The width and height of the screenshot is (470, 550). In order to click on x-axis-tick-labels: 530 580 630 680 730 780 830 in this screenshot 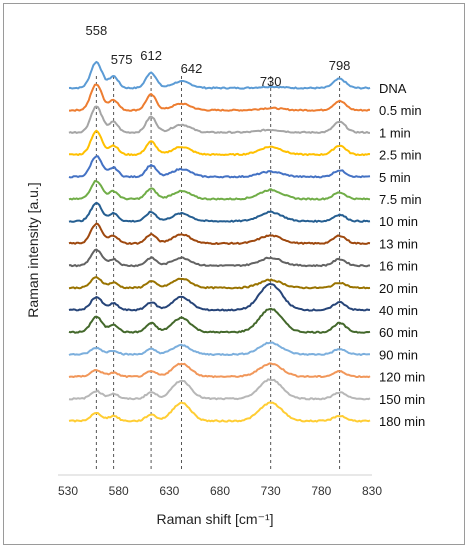, I will do `click(220, 491)`.